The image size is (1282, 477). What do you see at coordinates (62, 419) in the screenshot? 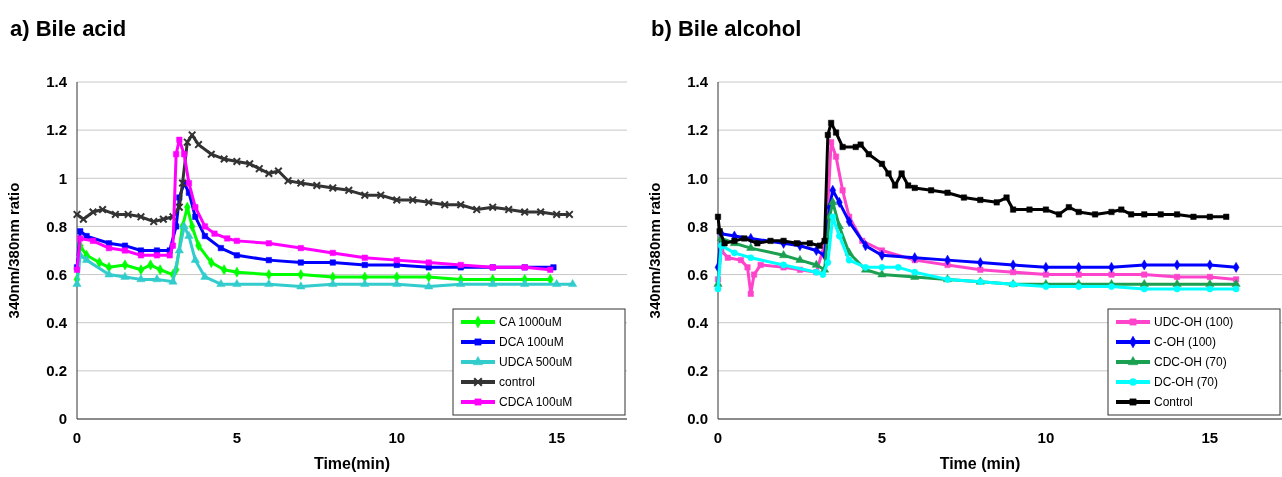
I see `y-tick-label: 0` at bounding box center [62, 419].